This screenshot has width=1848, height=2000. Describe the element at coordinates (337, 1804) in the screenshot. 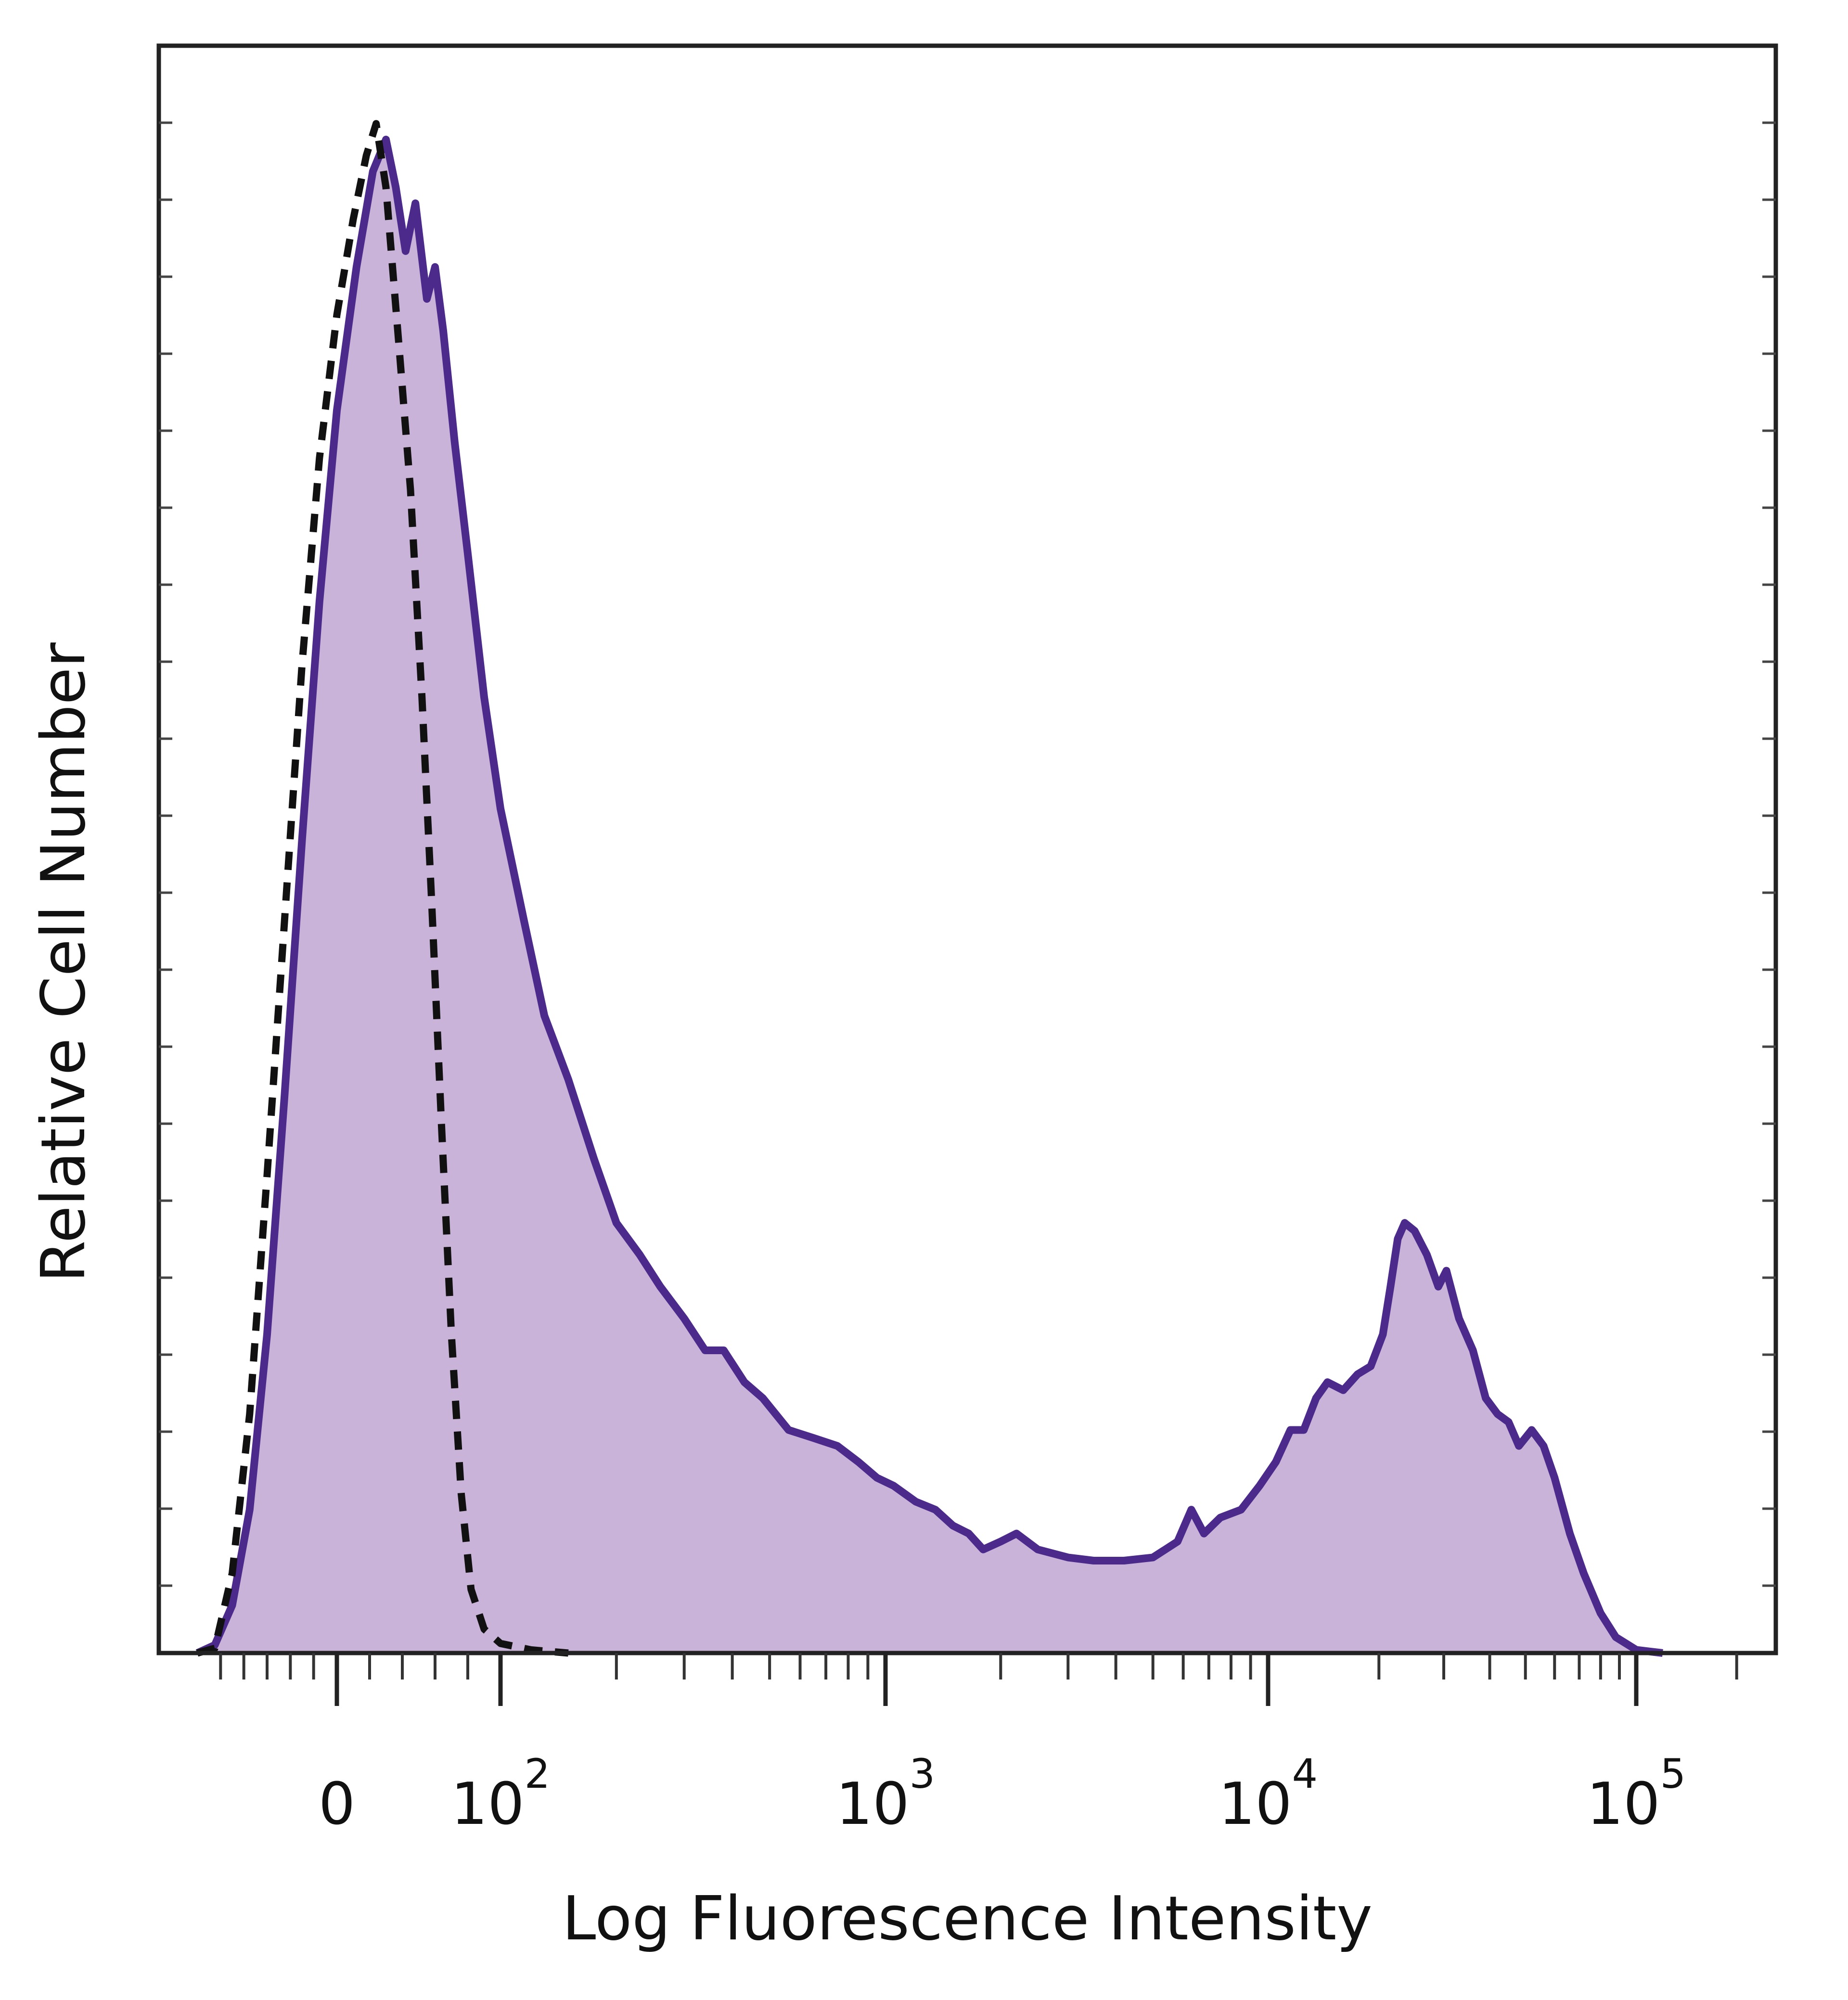

I see `x-tick-label-zero: 0` at that location.